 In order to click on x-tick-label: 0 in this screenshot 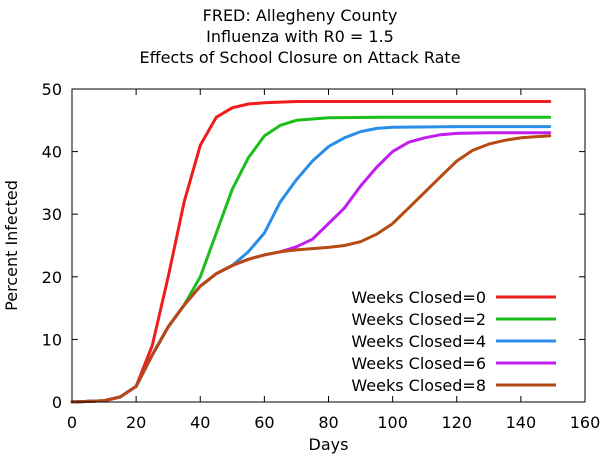, I will do `click(72, 422)`.